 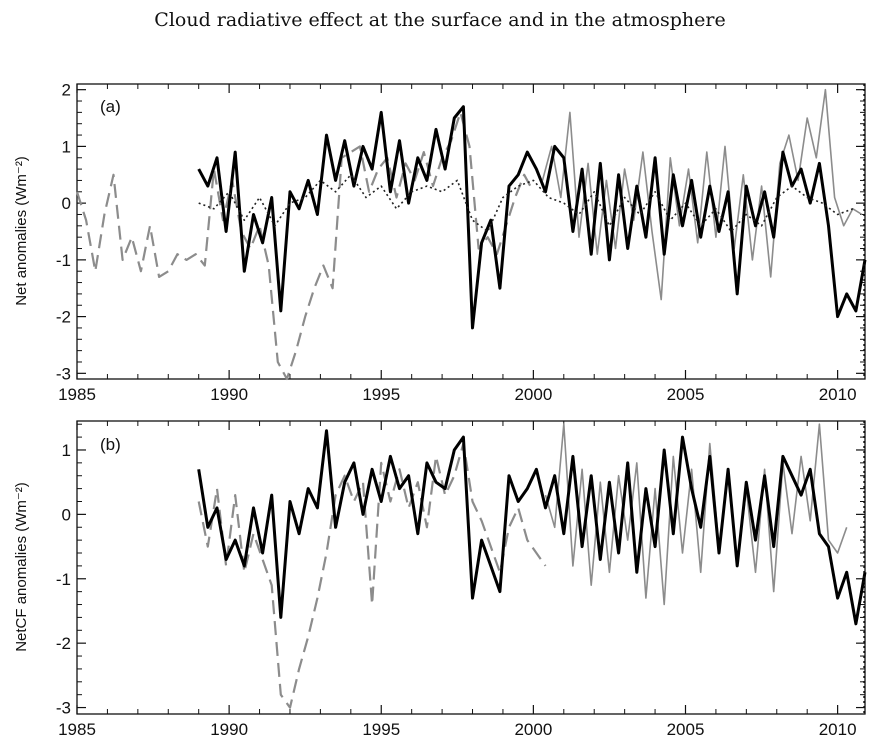 What do you see at coordinates (66, 146) in the screenshot?
I see `panel-a-ytick-label-1: 1` at bounding box center [66, 146].